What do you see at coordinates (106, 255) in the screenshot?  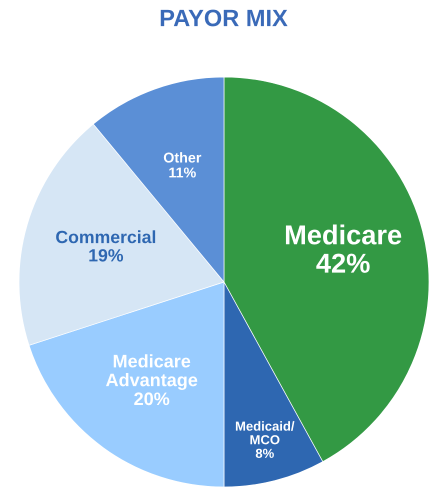 I see `data-label: 19%` at bounding box center [106, 255].